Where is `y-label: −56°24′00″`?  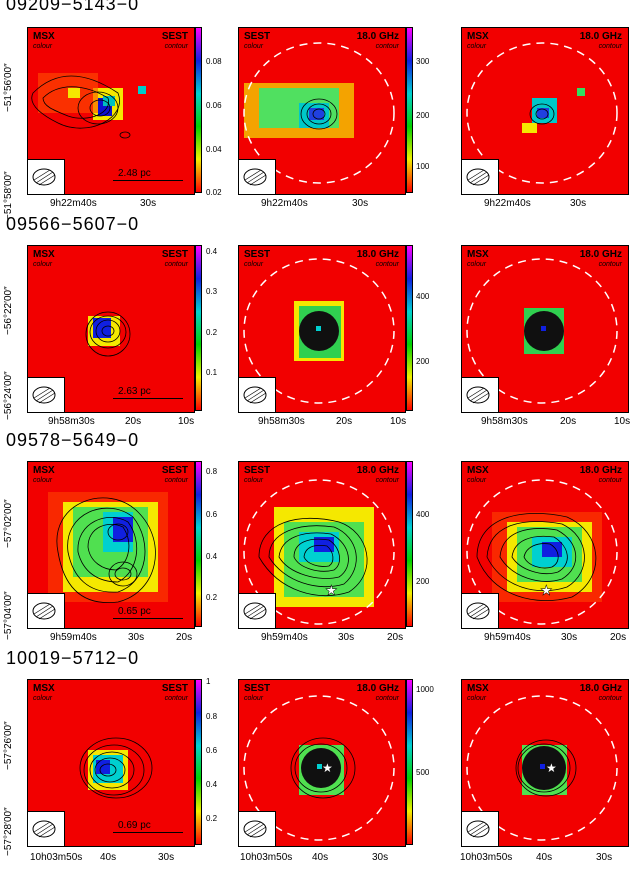
y-label: −56°24′00″ is located at coordinates (8, 395).